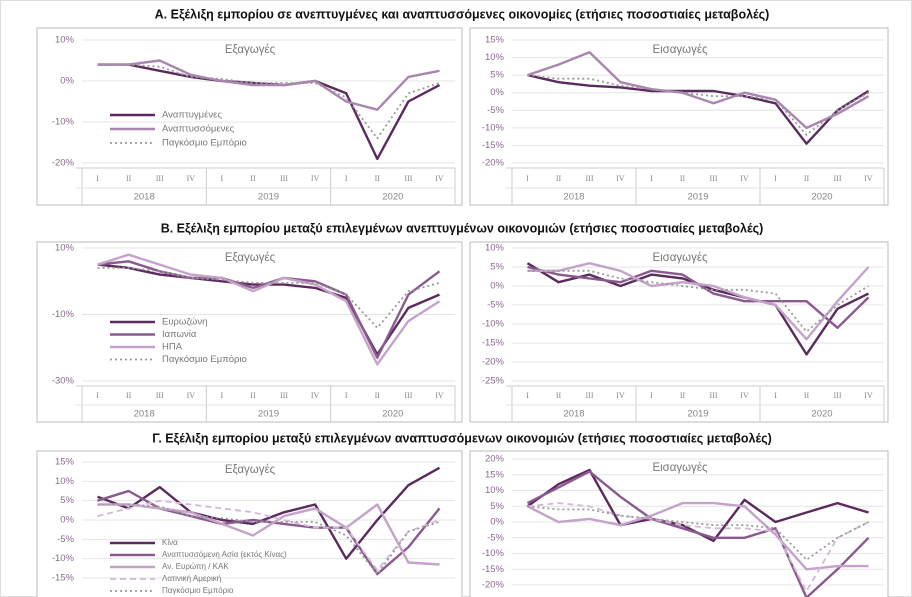 This screenshot has height=597, width=912. What do you see at coordinates (249, 116) in the screenshot?
I see `chart-box` at bounding box center [249, 116].